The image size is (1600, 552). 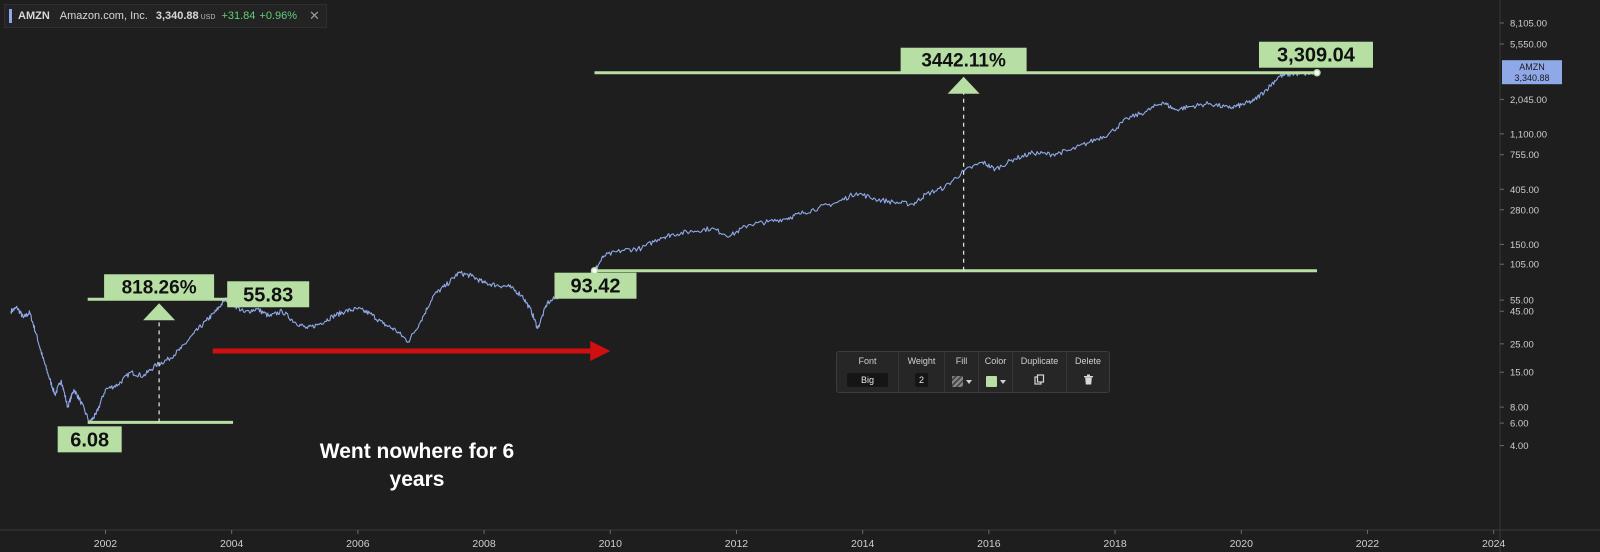 What do you see at coordinates (1524, 190) in the screenshot?
I see `y-tick-label: 405.00` at bounding box center [1524, 190].